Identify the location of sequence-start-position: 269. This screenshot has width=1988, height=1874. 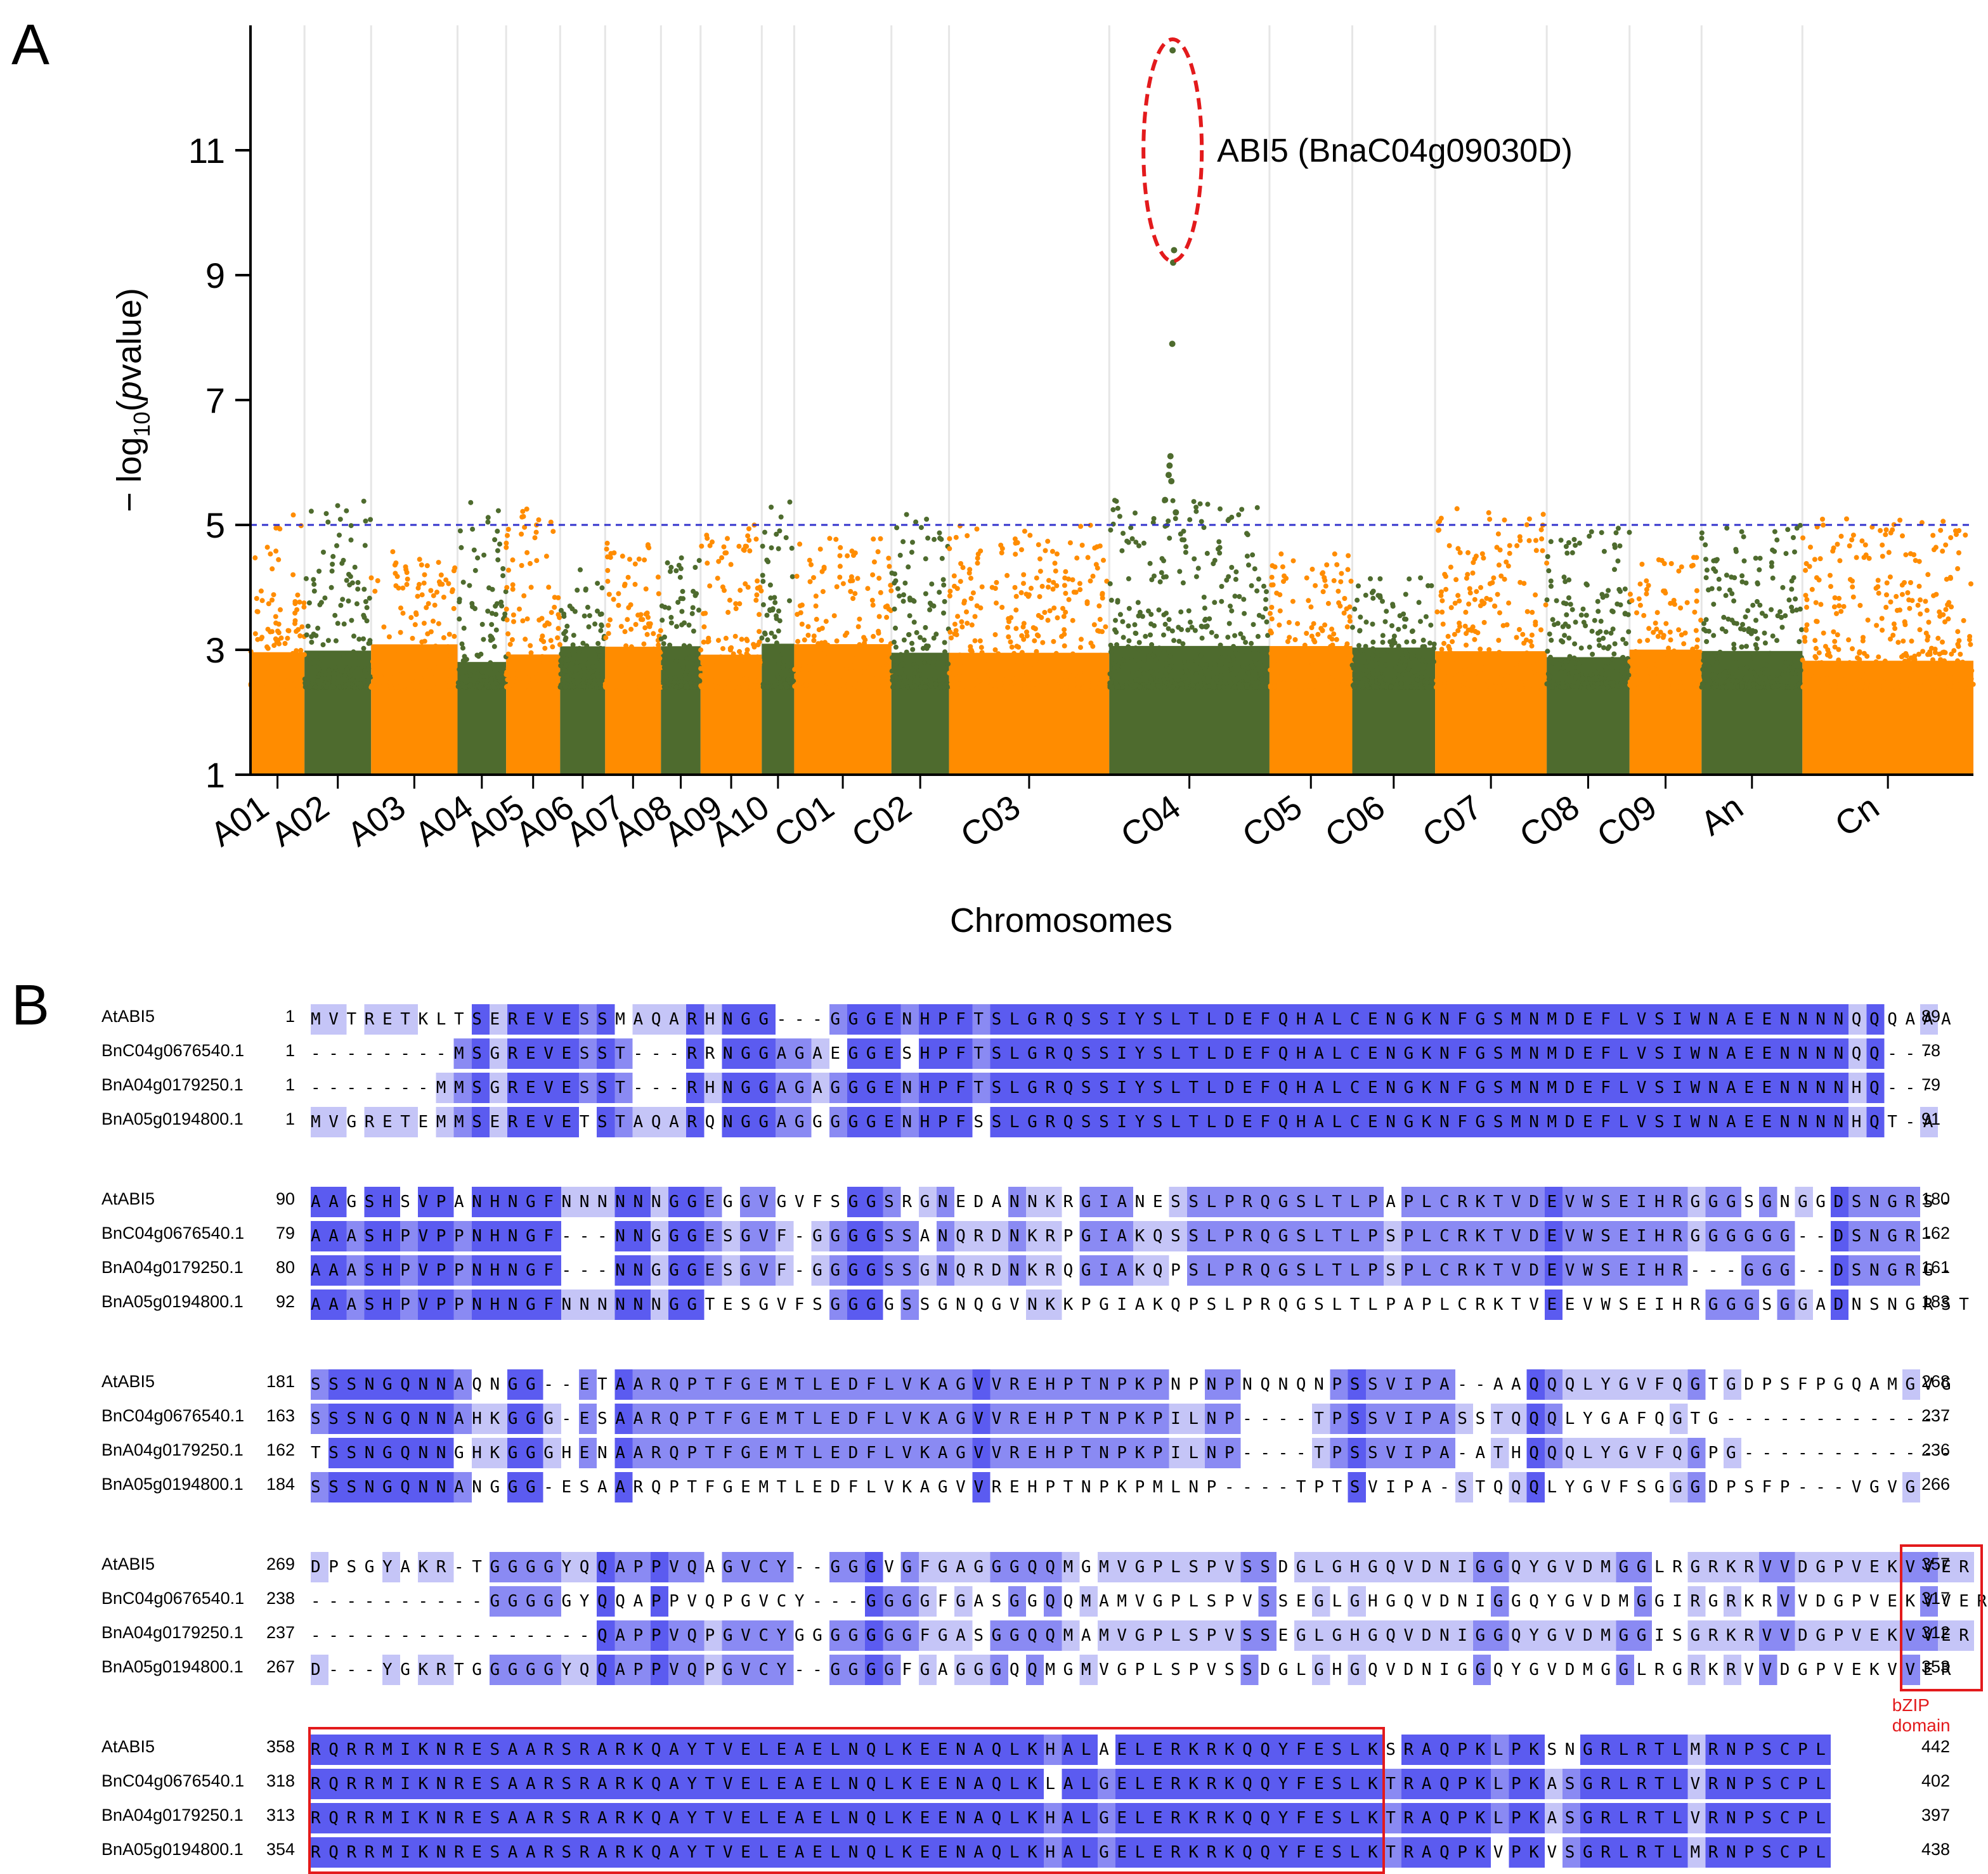
(276, 1564).